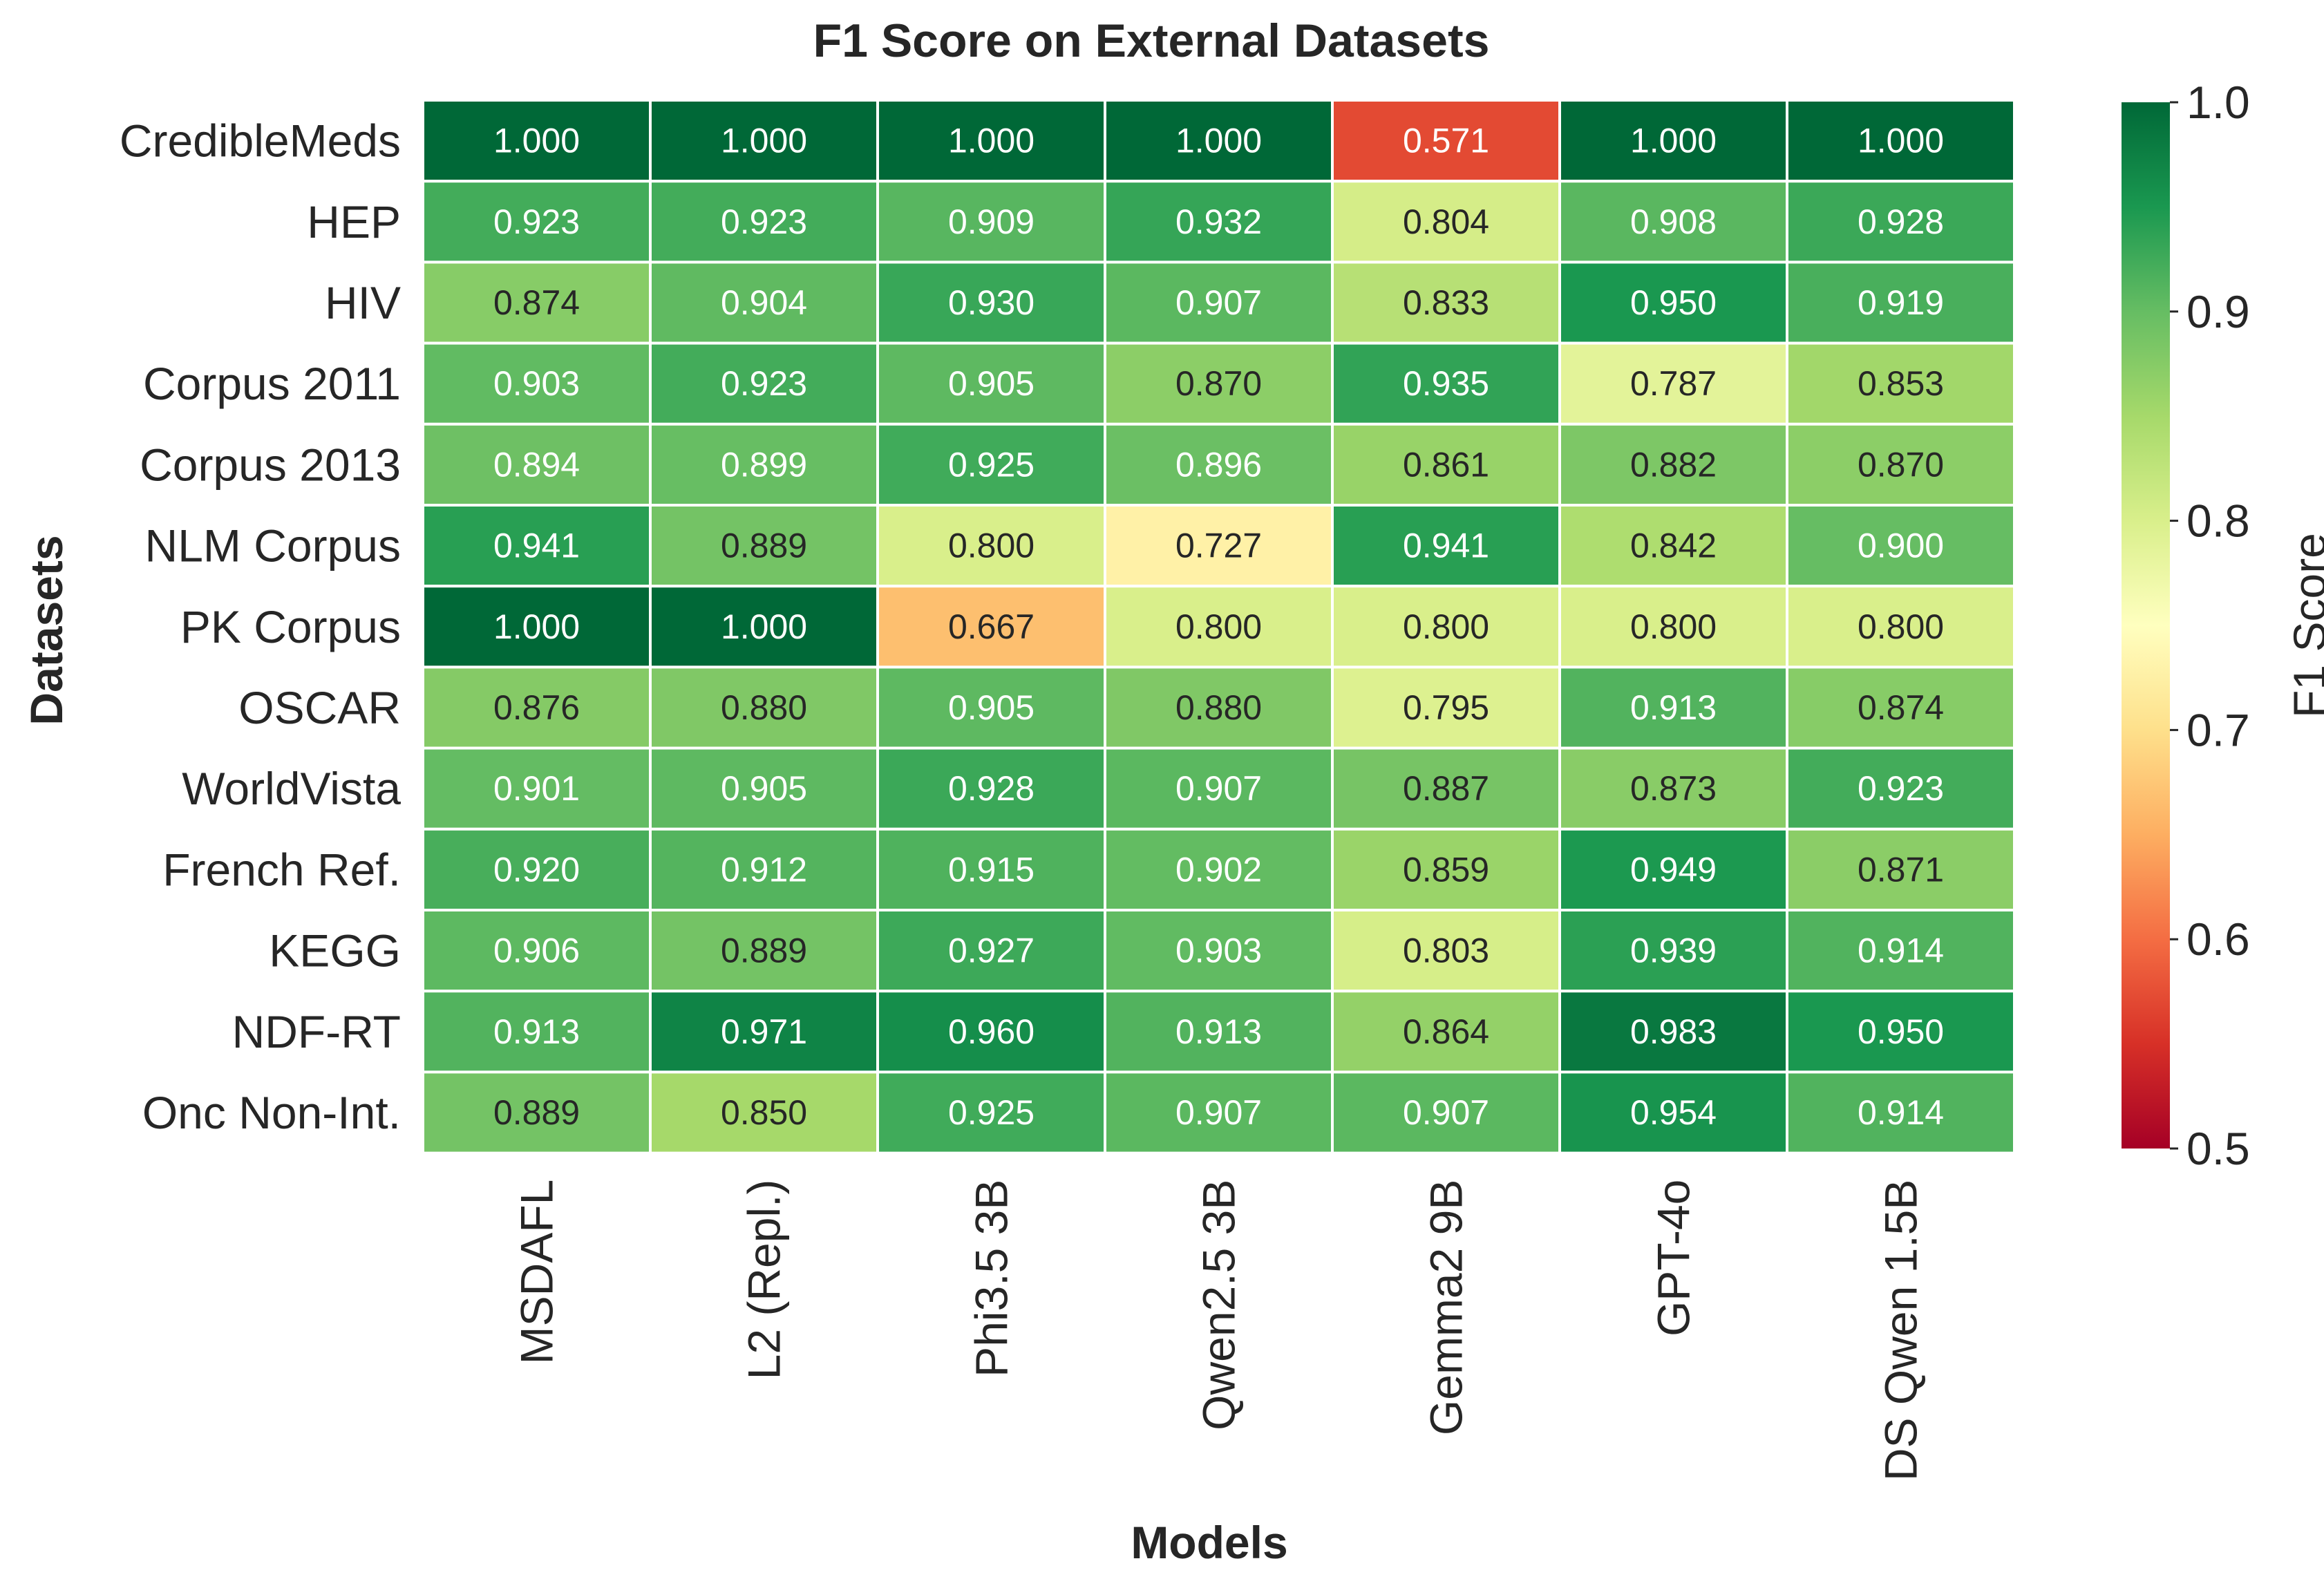 Image resolution: width=2324 pixels, height=1588 pixels. Describe the element at coordinates (2218, 102) in the screenshot. I see `colorbar-tick-label: 1.0` at that location.